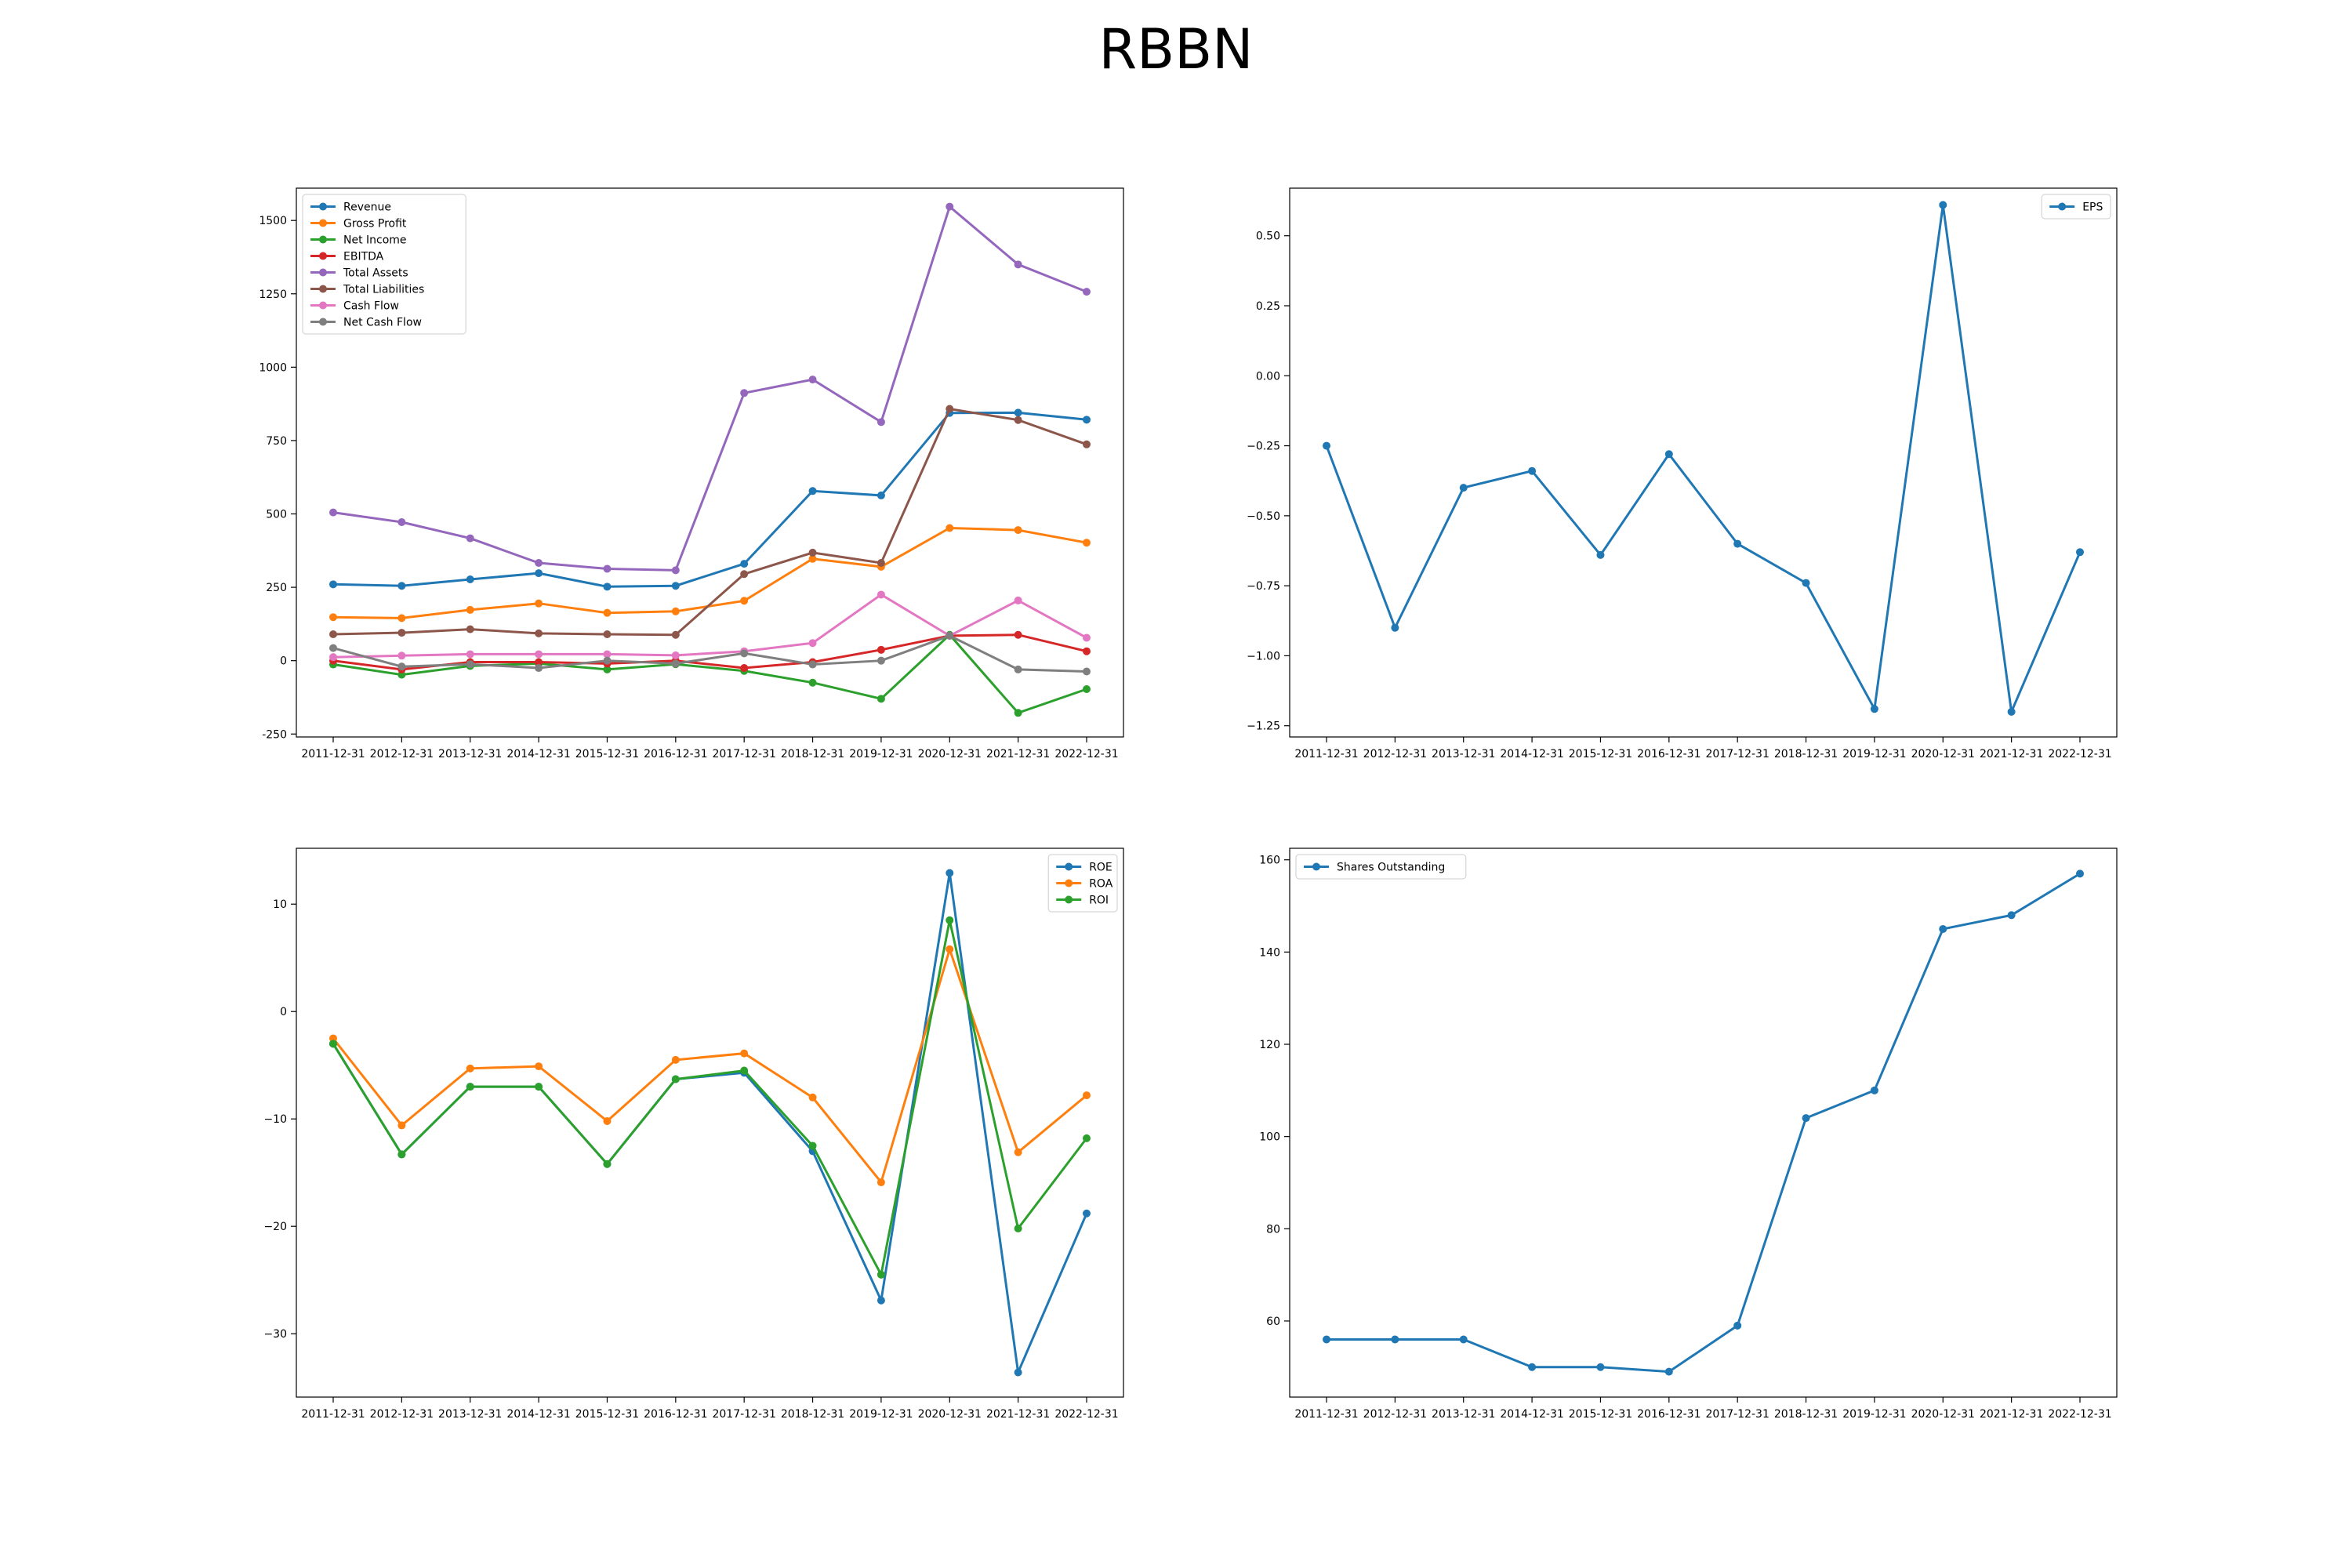 The width and height of the screenshot is (2352, 1568). I want to click on y-tick-label: 10, so click(280, 904).